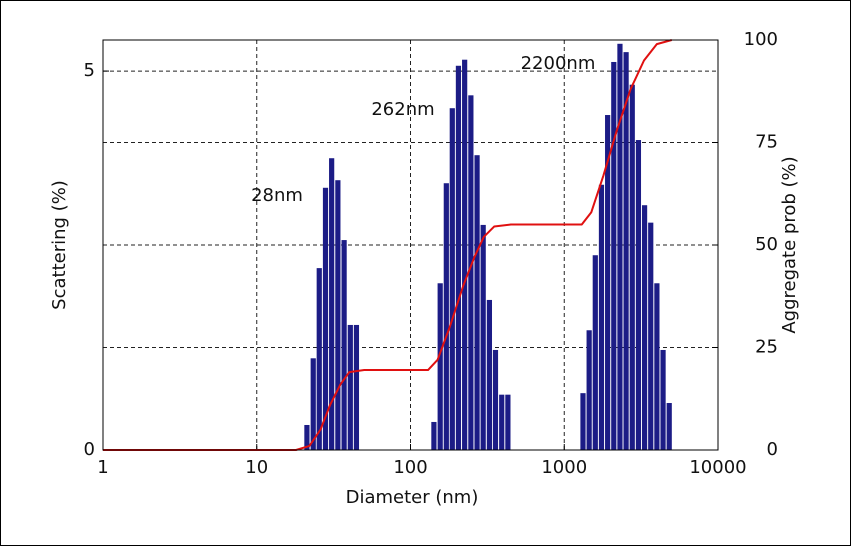 The image size is (851, 546). I want to click on x-tick-label: 1000, so click(564, 467).